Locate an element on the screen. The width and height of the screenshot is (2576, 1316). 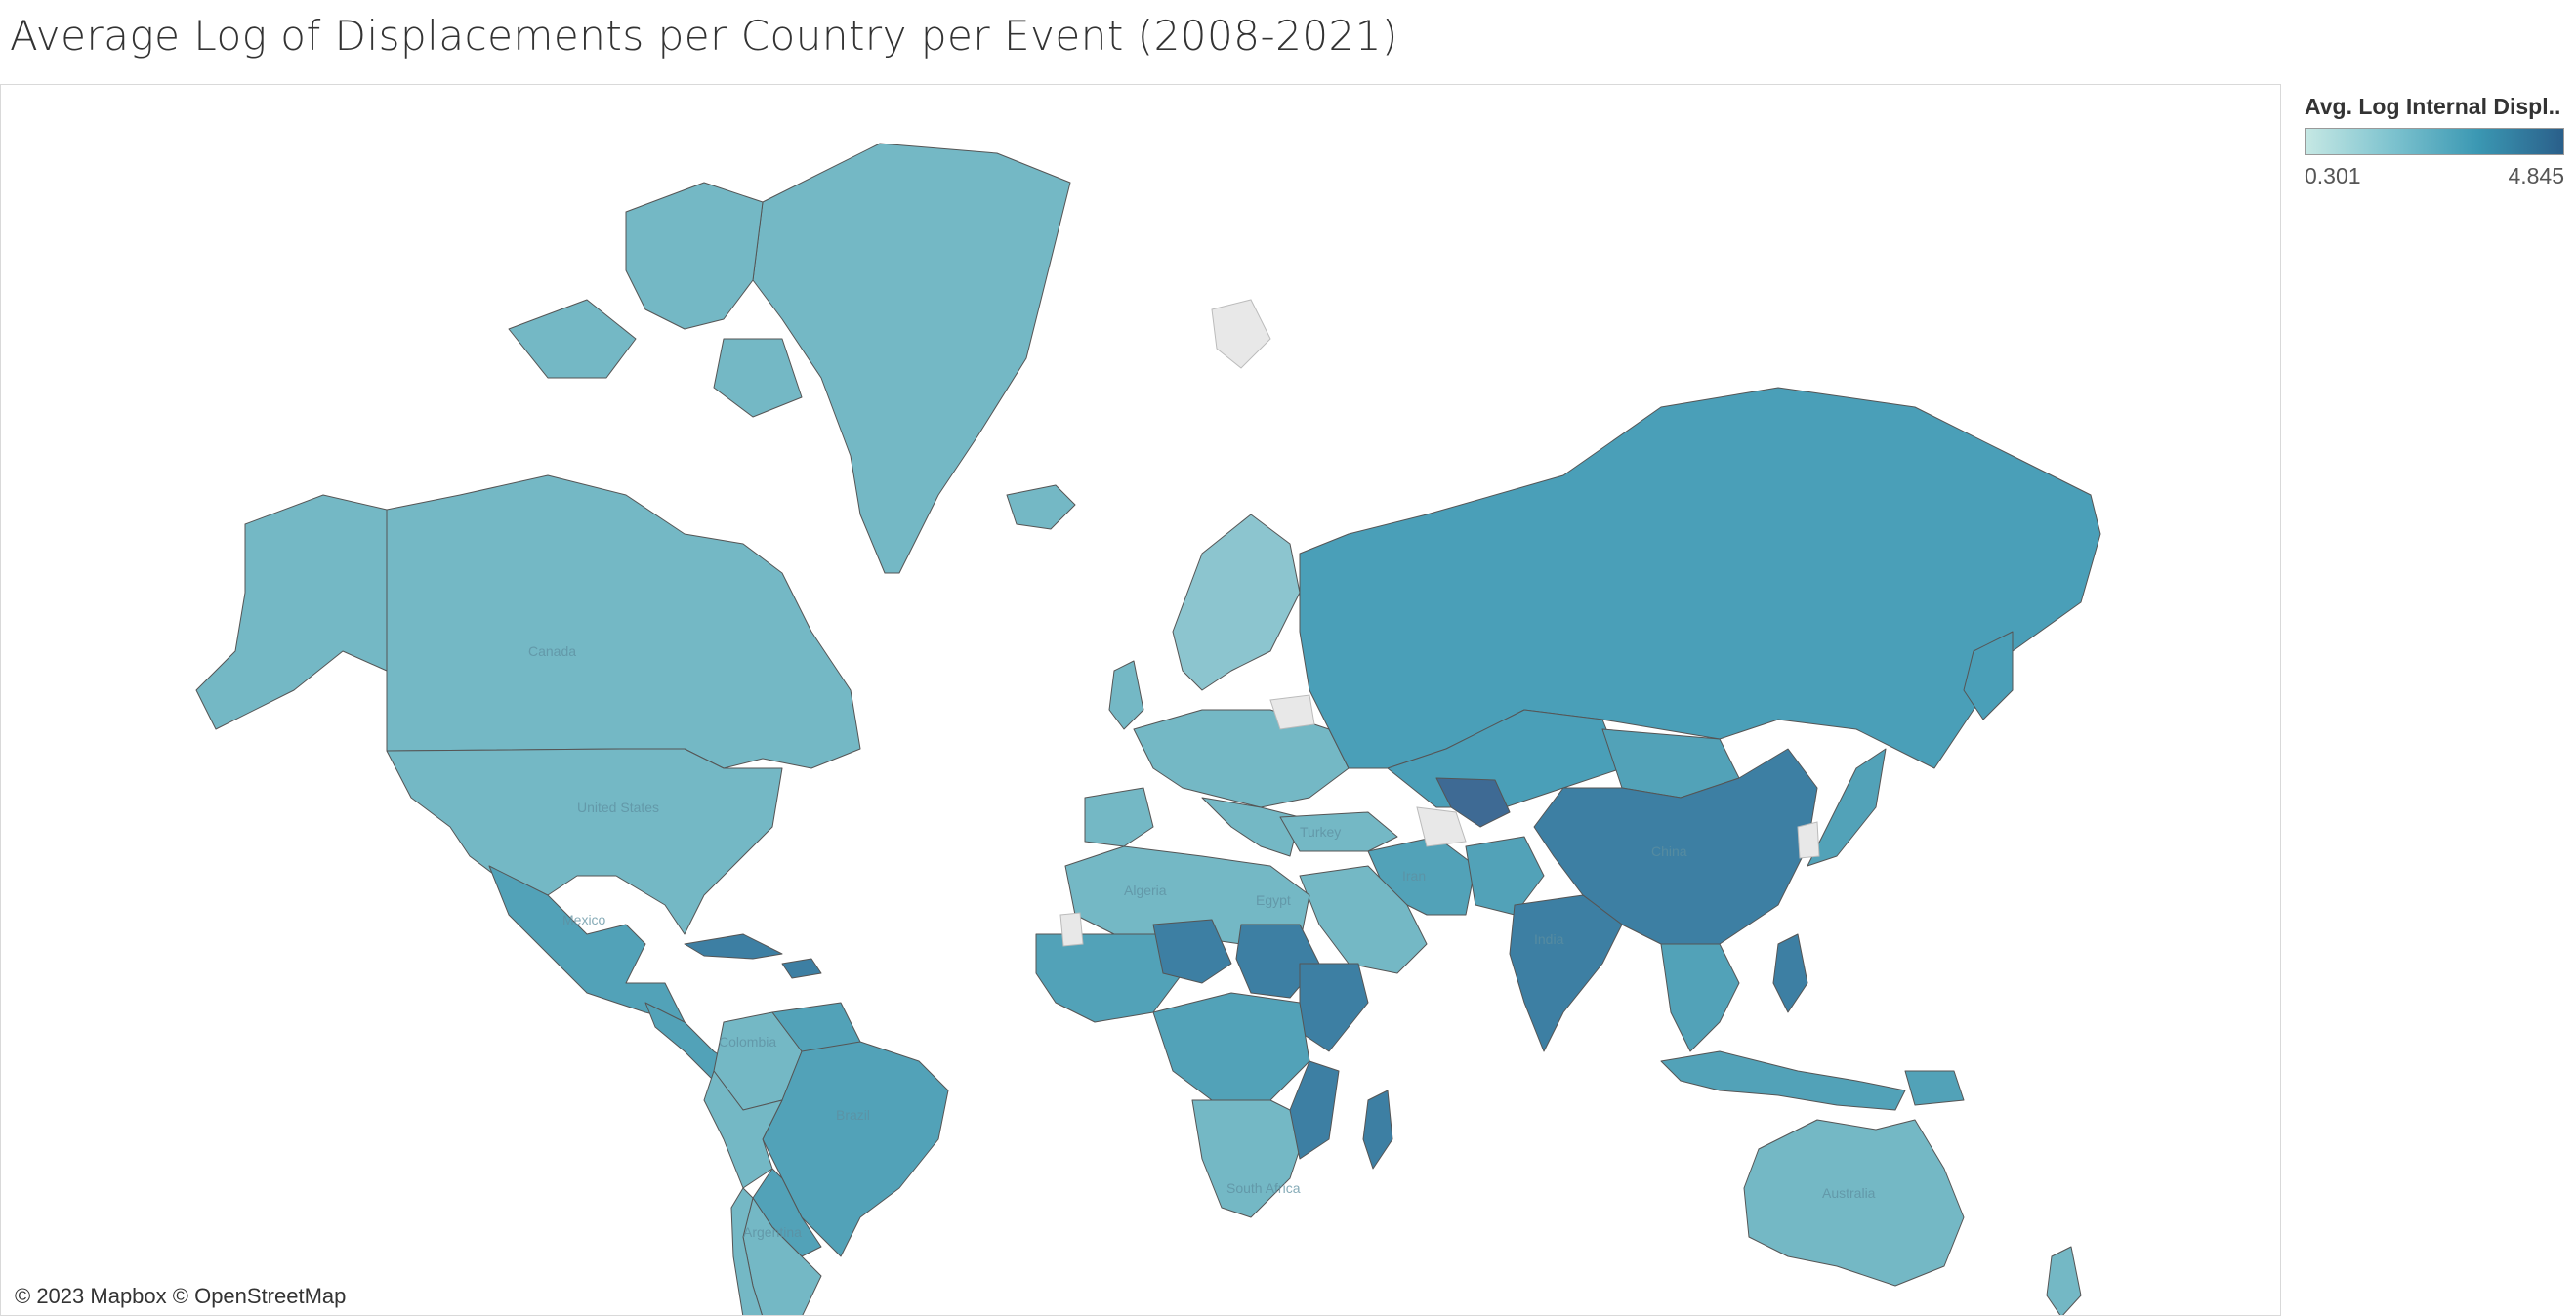
legend-title: Avg. Log Internal Displ.. is located at coordinates (2433, 106).